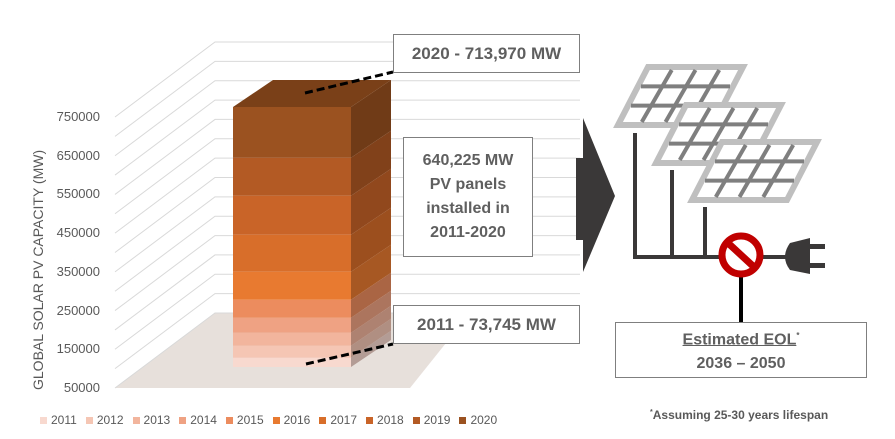  I want to click on y-tick-label: 250000, so click(78, 310).